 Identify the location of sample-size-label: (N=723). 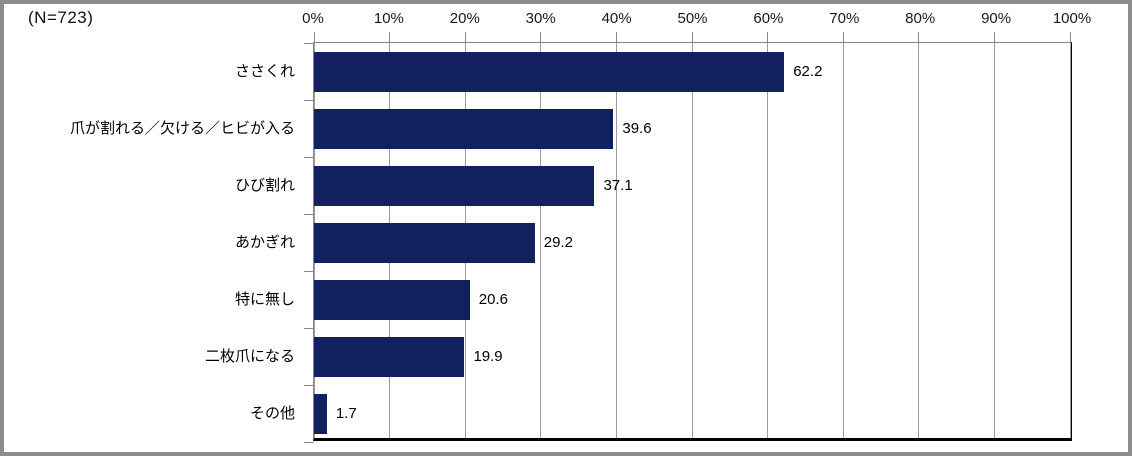
(61, 17).